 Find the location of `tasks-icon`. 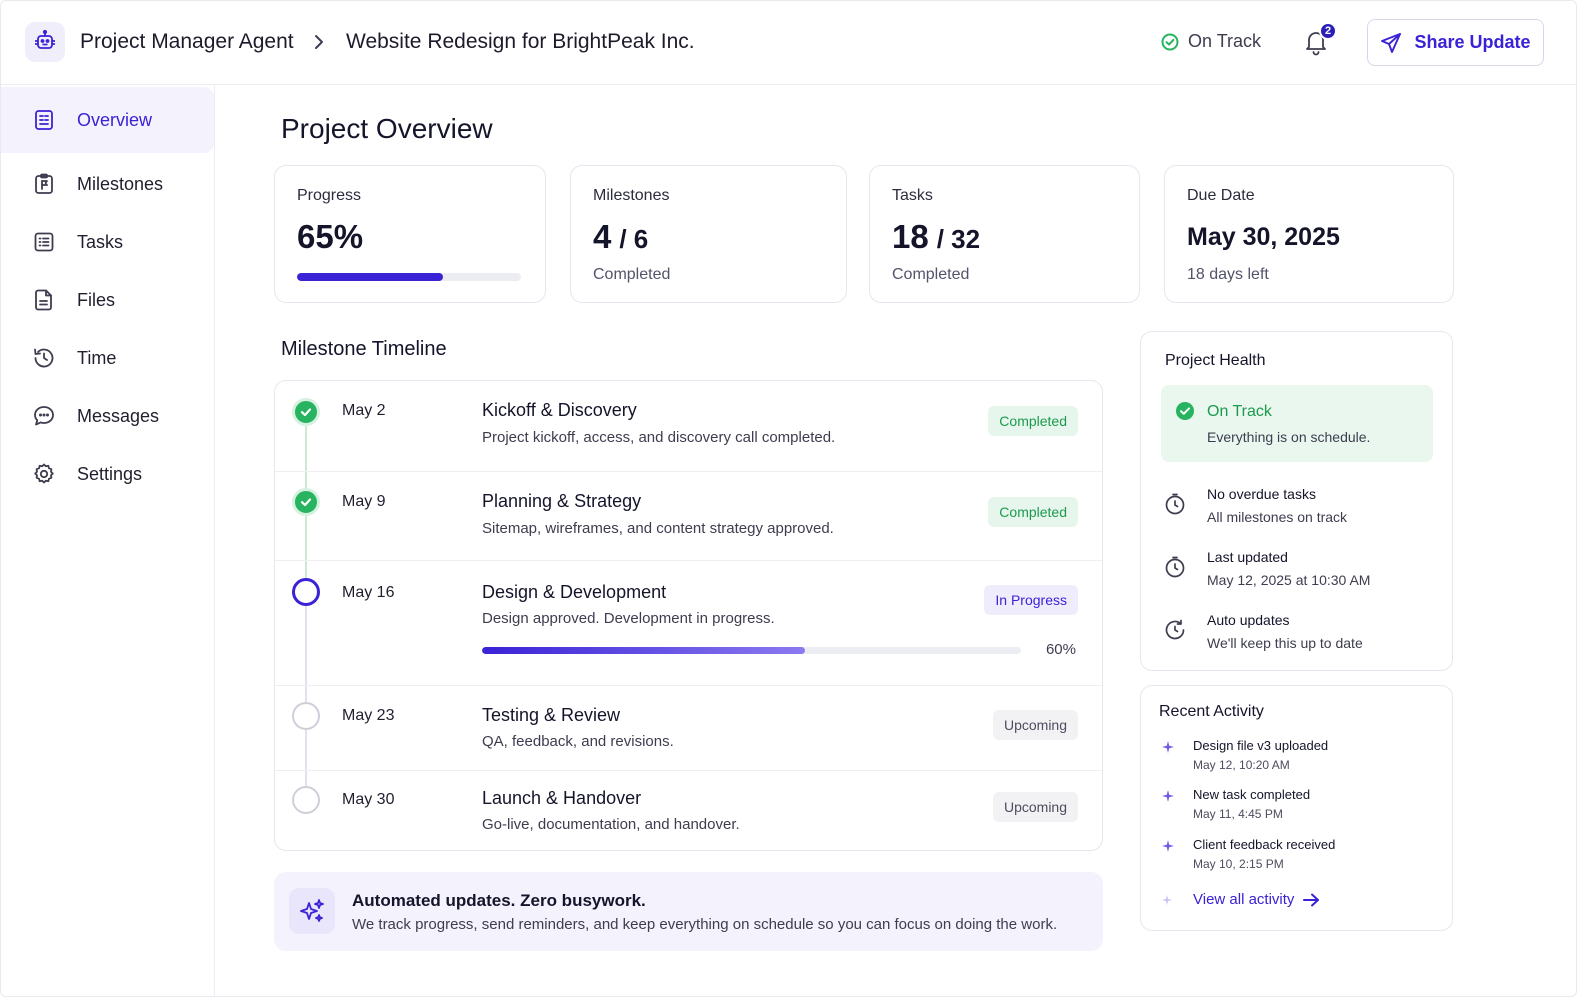

tasks-icon is located at coordinates (44, 242).